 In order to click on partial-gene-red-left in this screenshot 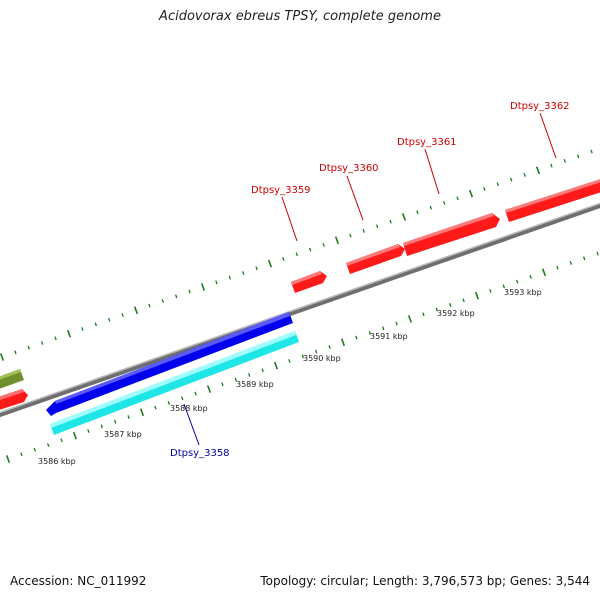, I will do `click(14, 399)`.